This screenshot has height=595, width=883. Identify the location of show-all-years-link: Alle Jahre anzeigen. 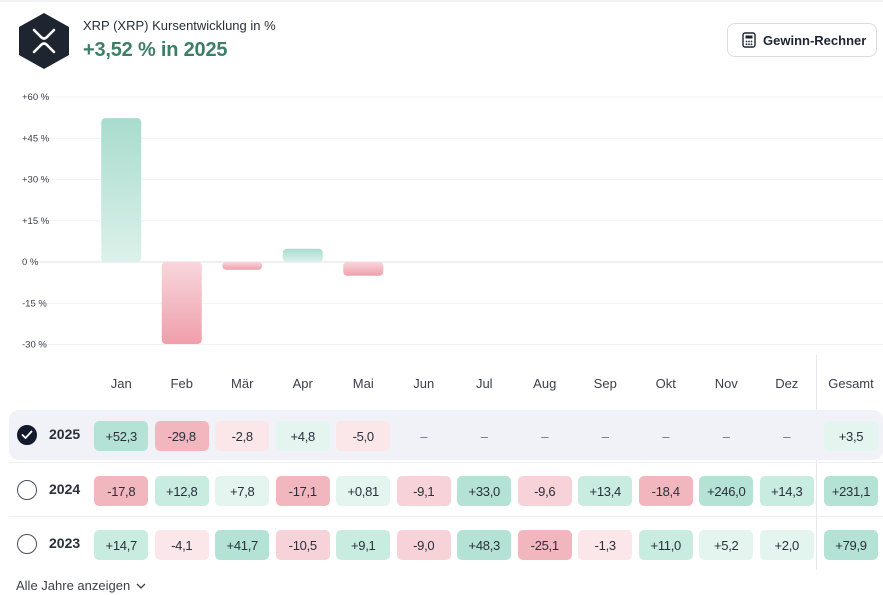
(81, 585).